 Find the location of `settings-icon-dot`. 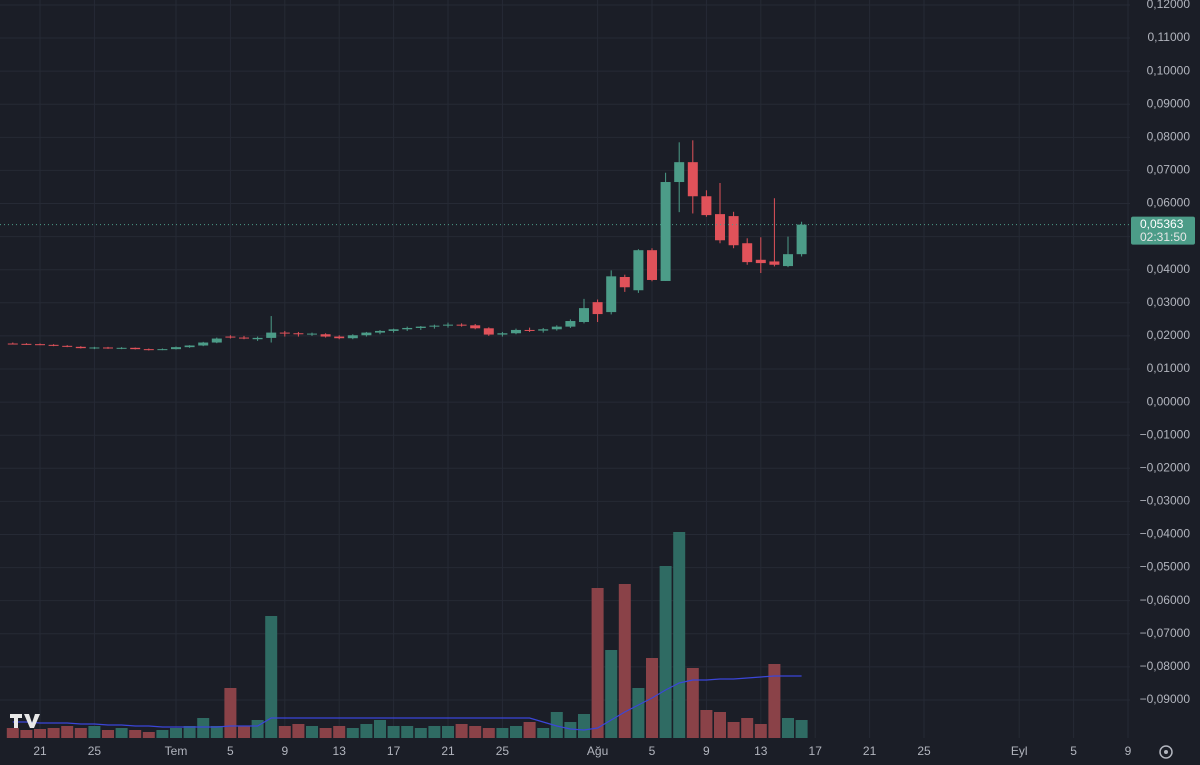

settings-icon-dot is located at coordinates (1166, 752).